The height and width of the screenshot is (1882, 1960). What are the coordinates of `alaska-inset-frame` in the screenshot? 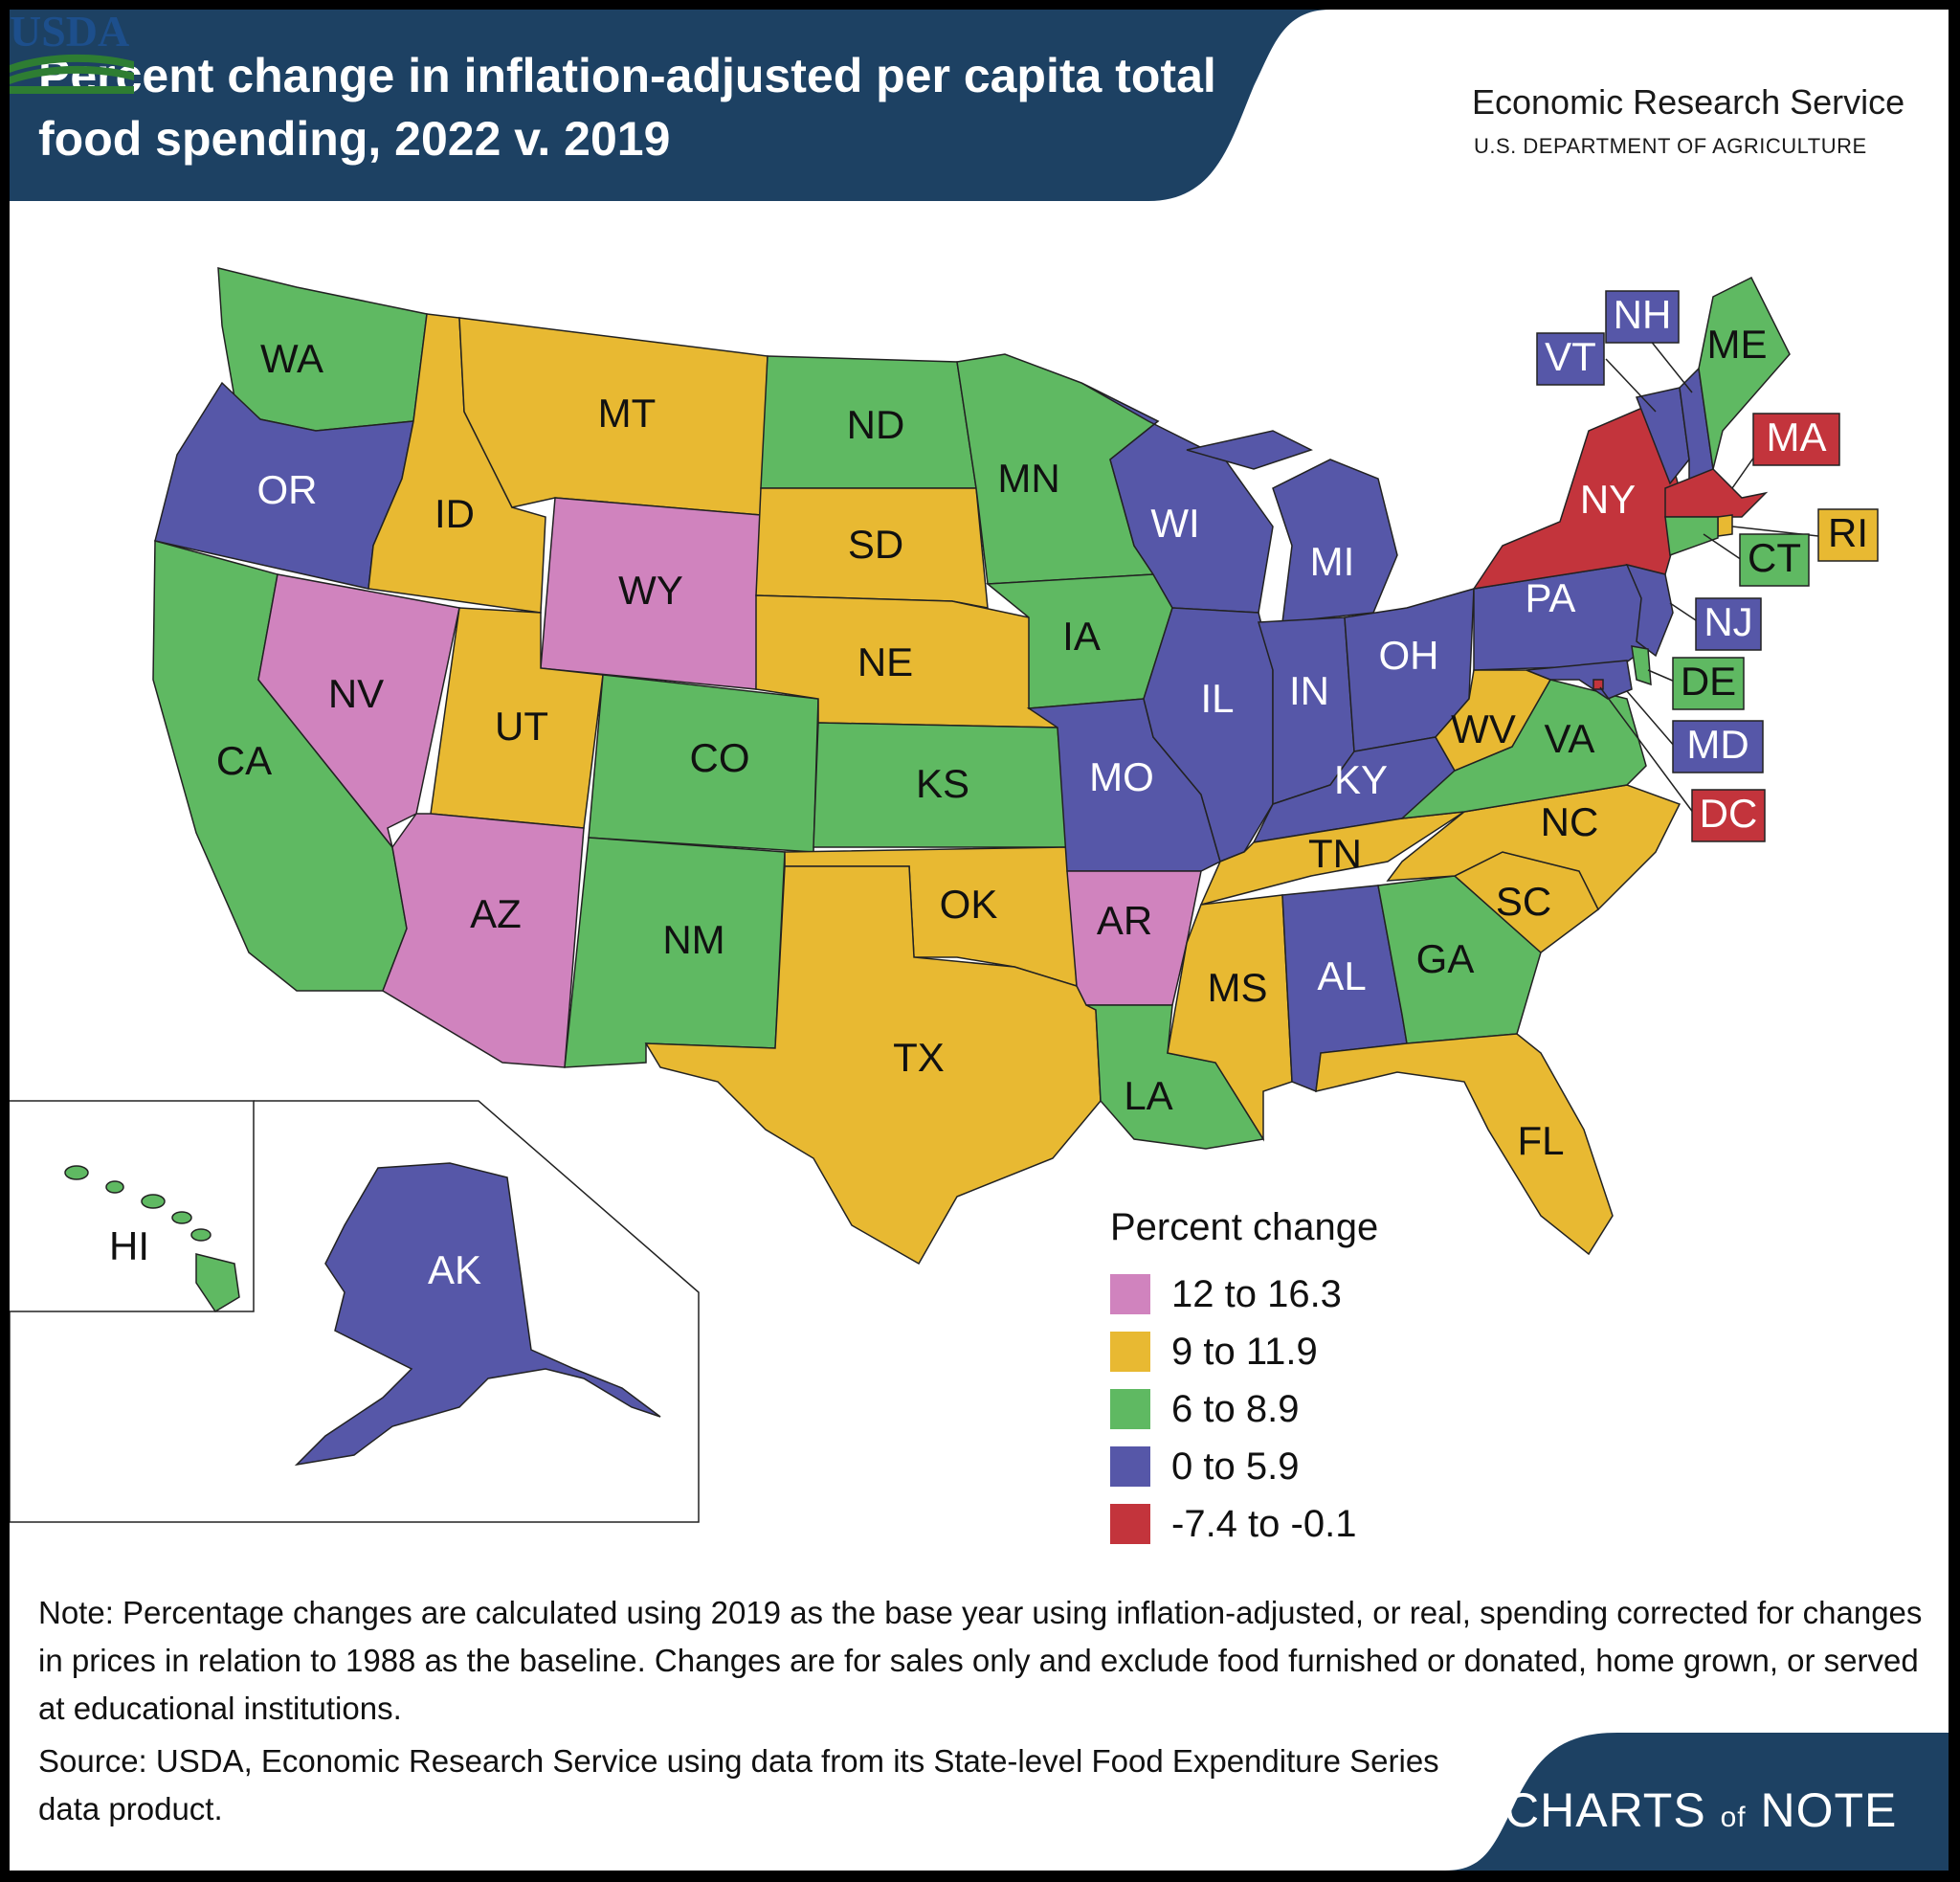 It's located at (355, 1311).